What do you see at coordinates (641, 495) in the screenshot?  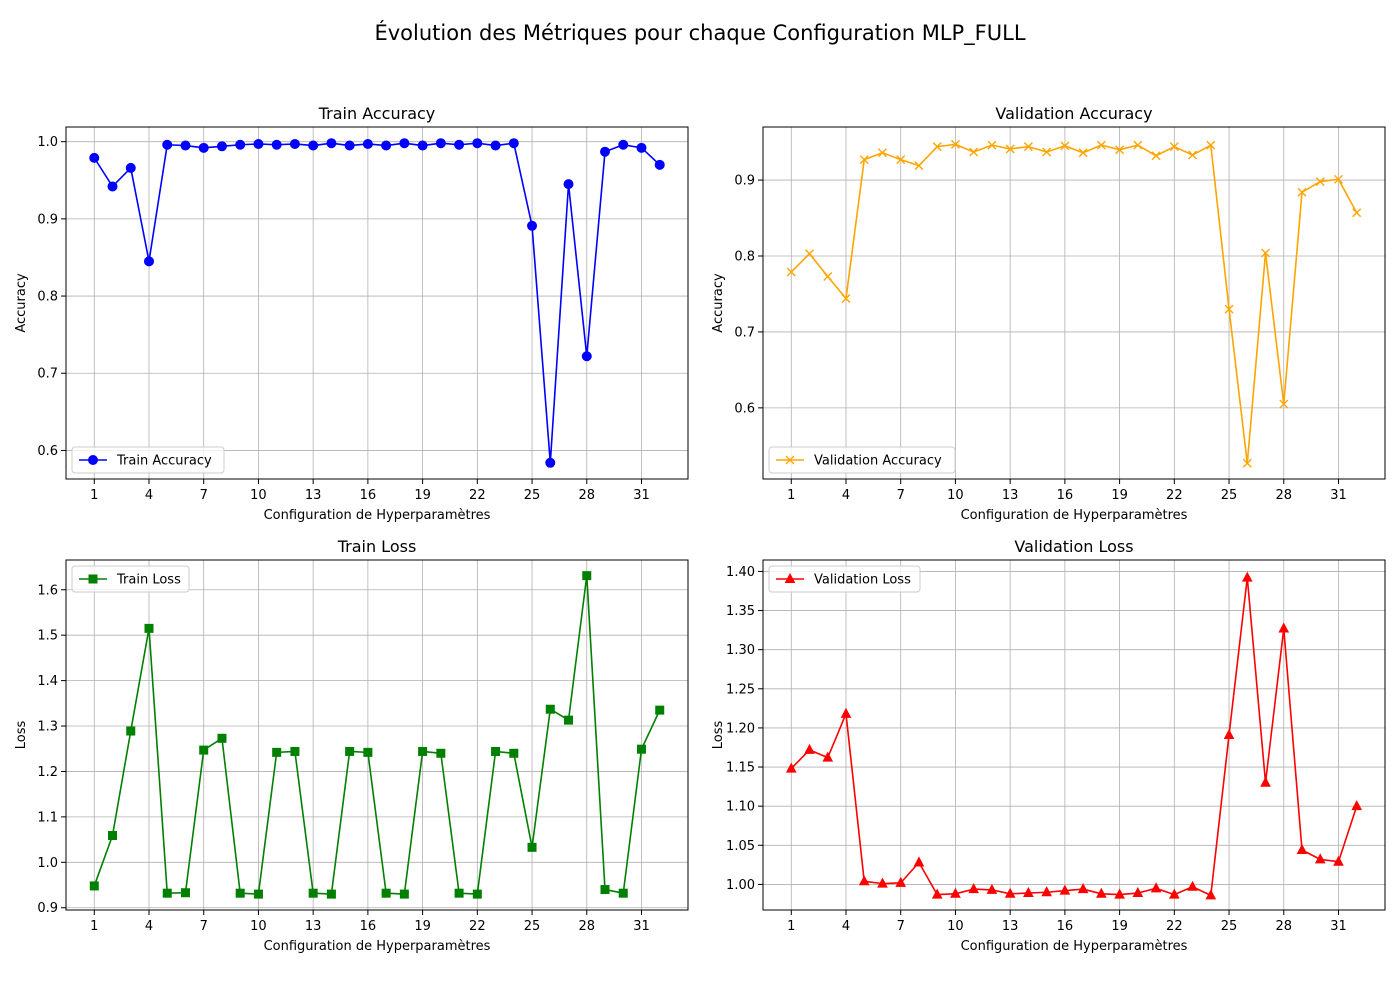 I see `x-tick-label: 31` at bounding box center [641, 495].